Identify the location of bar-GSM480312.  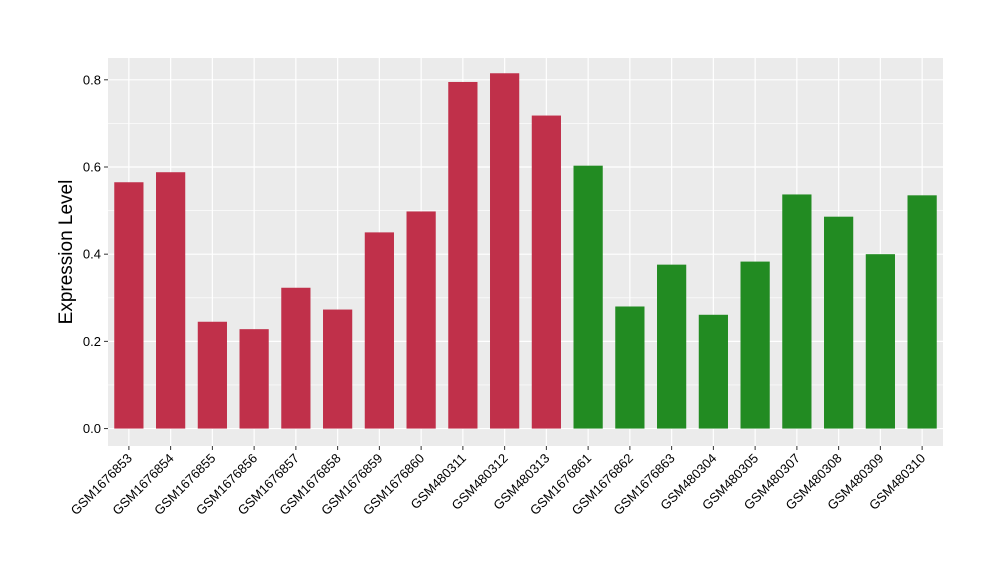
(505, 251).